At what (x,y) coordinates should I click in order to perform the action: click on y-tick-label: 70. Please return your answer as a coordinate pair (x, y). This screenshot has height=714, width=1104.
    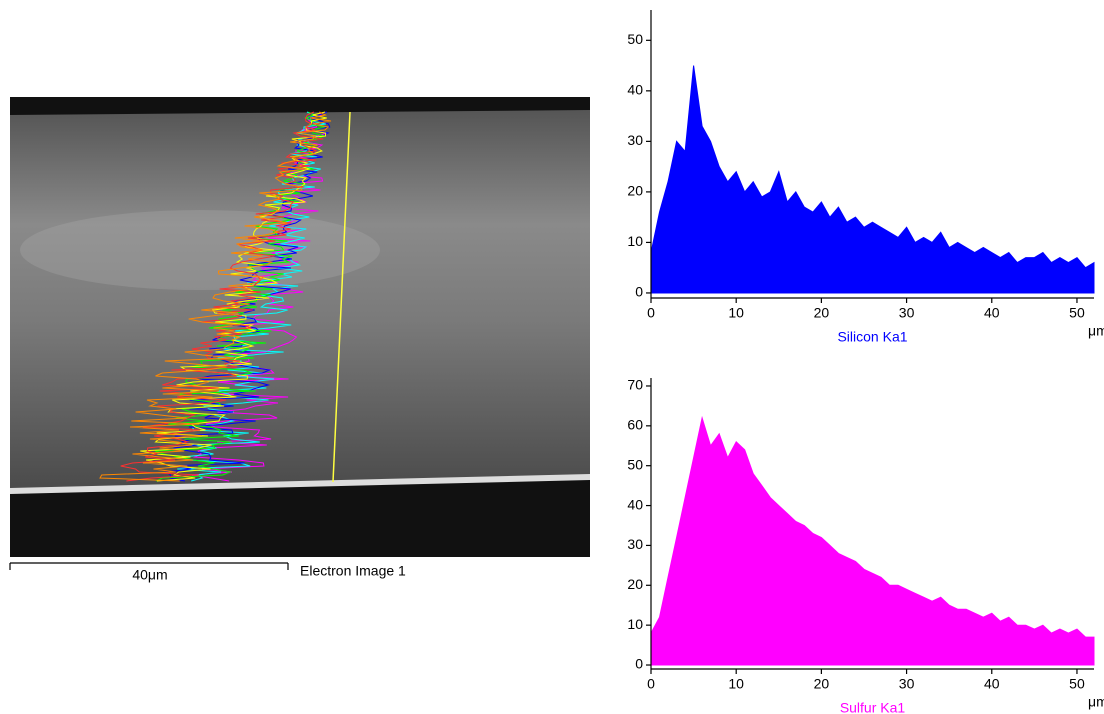
    Looking at the image, I should click on (635, 385).